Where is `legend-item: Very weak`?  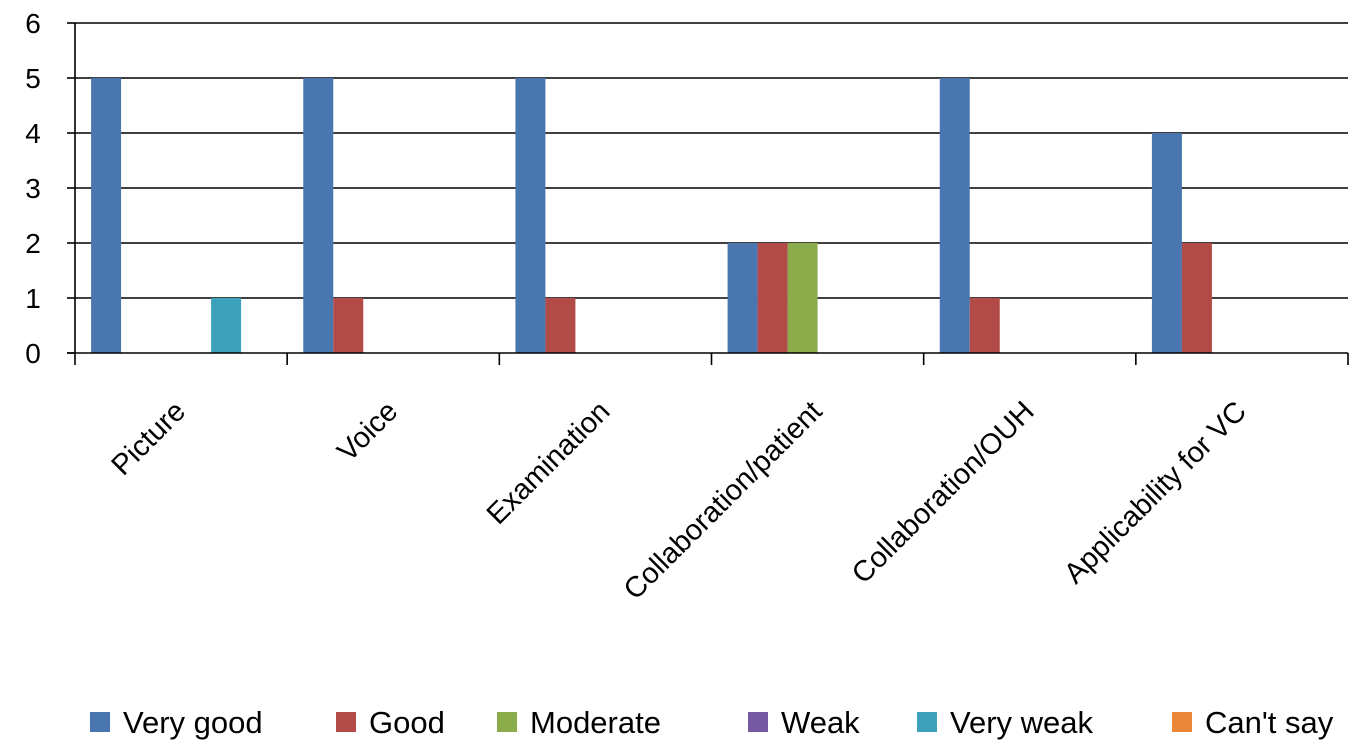 legend-item: Very weak is located at coordinates (1005, 722).